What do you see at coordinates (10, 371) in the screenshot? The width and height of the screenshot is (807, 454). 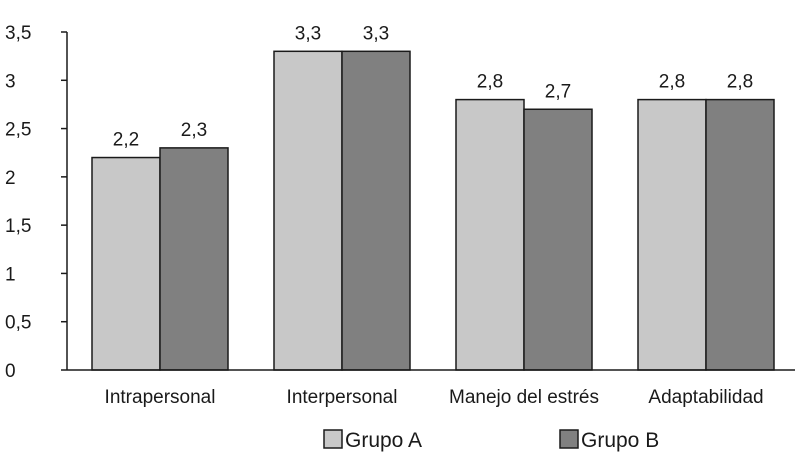 I see `y-tick-label: 0` at bounding box center [10, 371].